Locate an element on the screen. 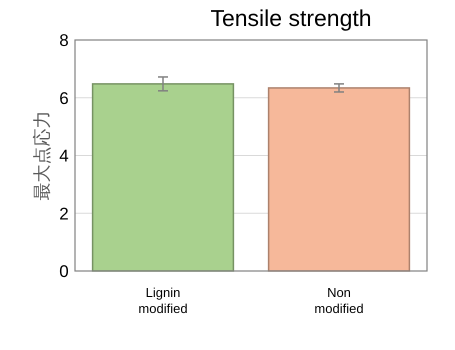  y-tick-label: 0 is located at coordinates (64, 271).